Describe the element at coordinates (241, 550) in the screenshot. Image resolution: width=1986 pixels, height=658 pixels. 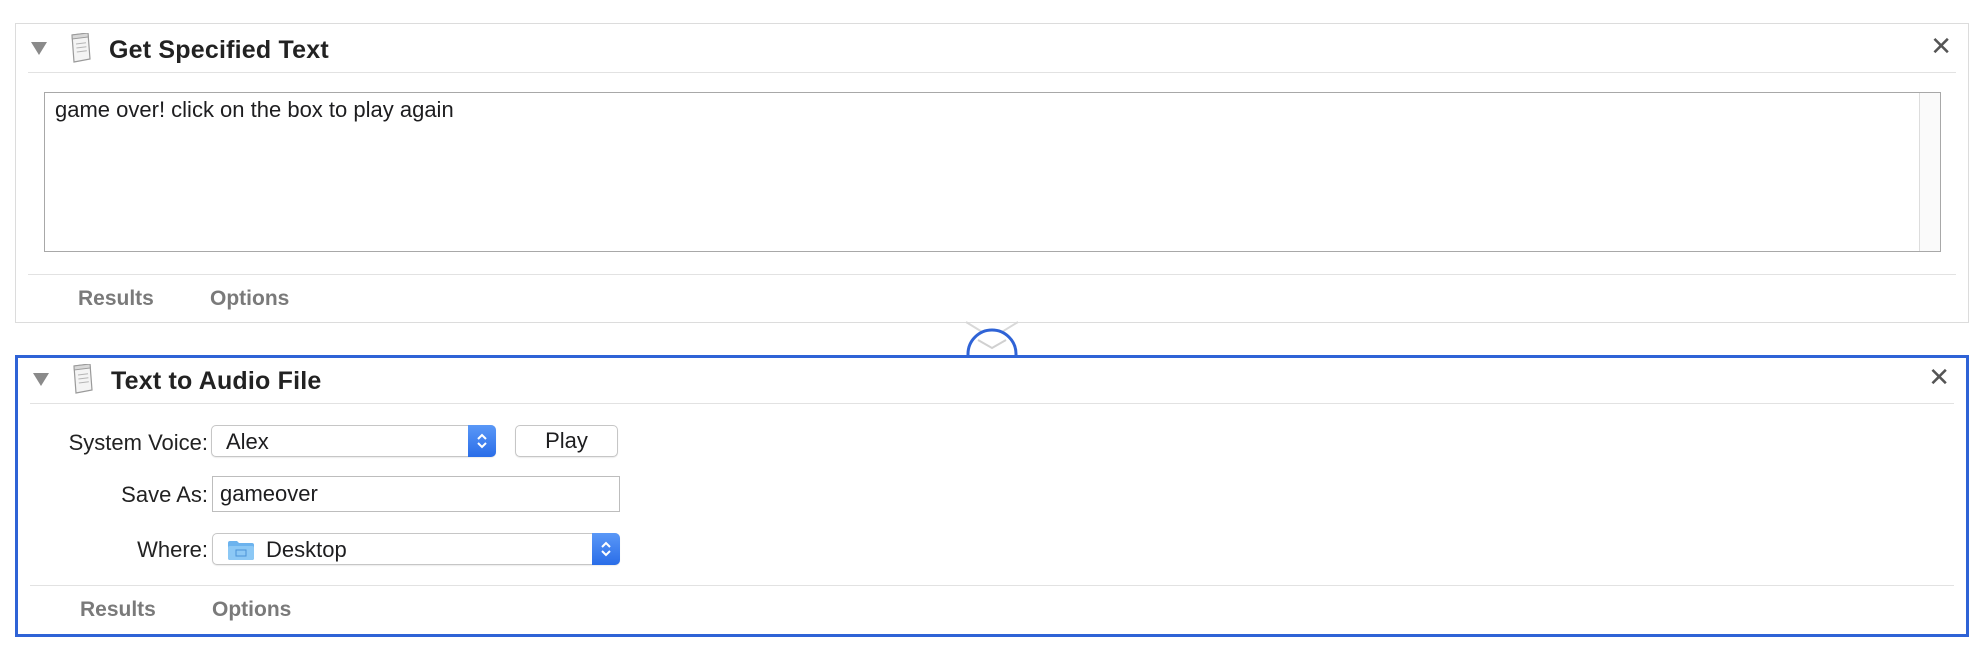
I see `folder-icon` at that location.